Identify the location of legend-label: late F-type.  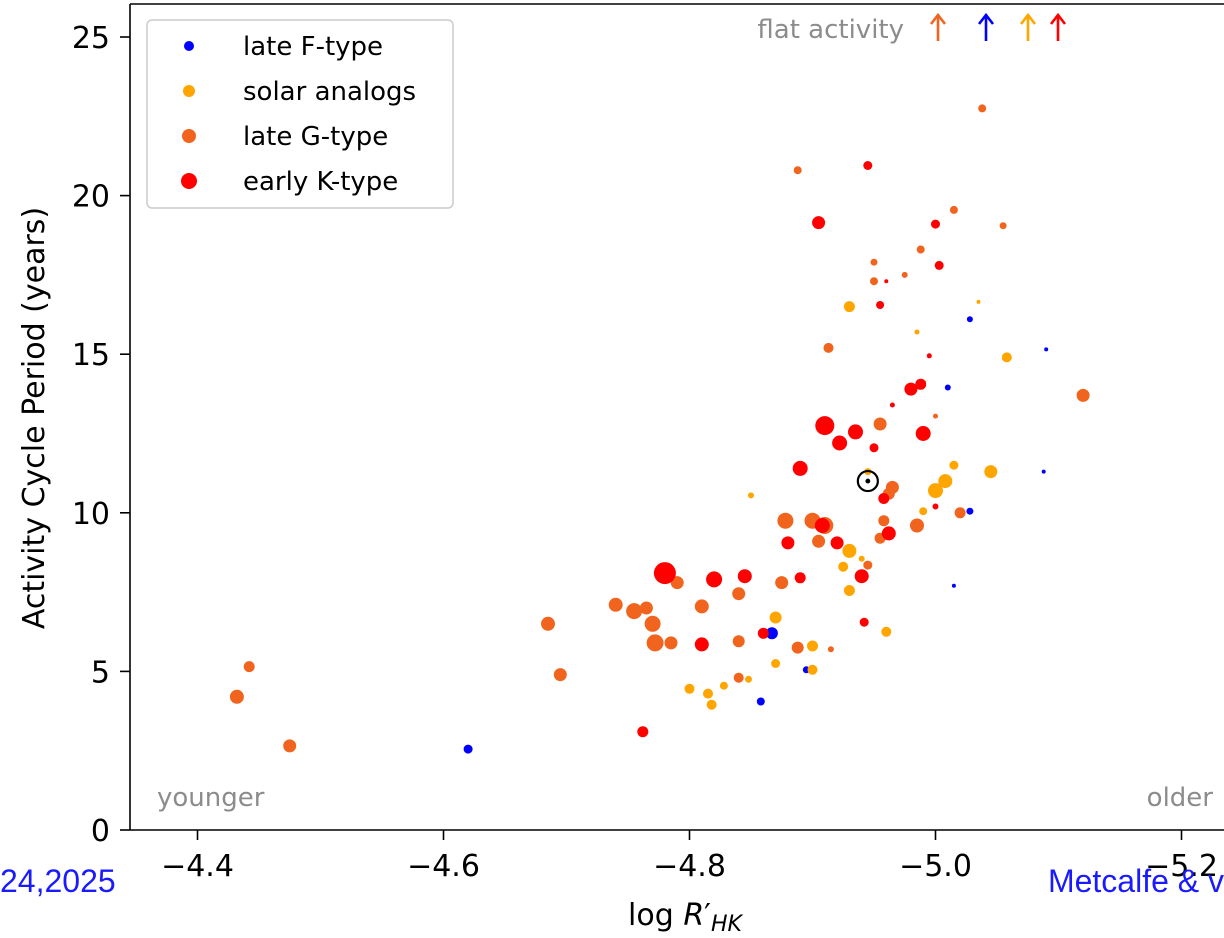
(313, 47).